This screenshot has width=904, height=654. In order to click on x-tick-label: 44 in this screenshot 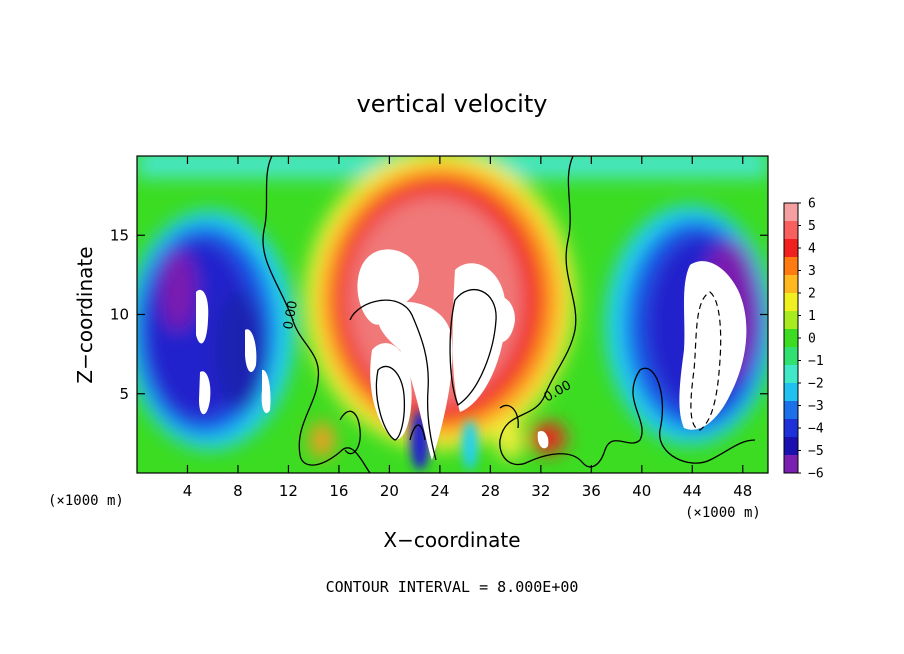, I will do `click(692, 491)`.